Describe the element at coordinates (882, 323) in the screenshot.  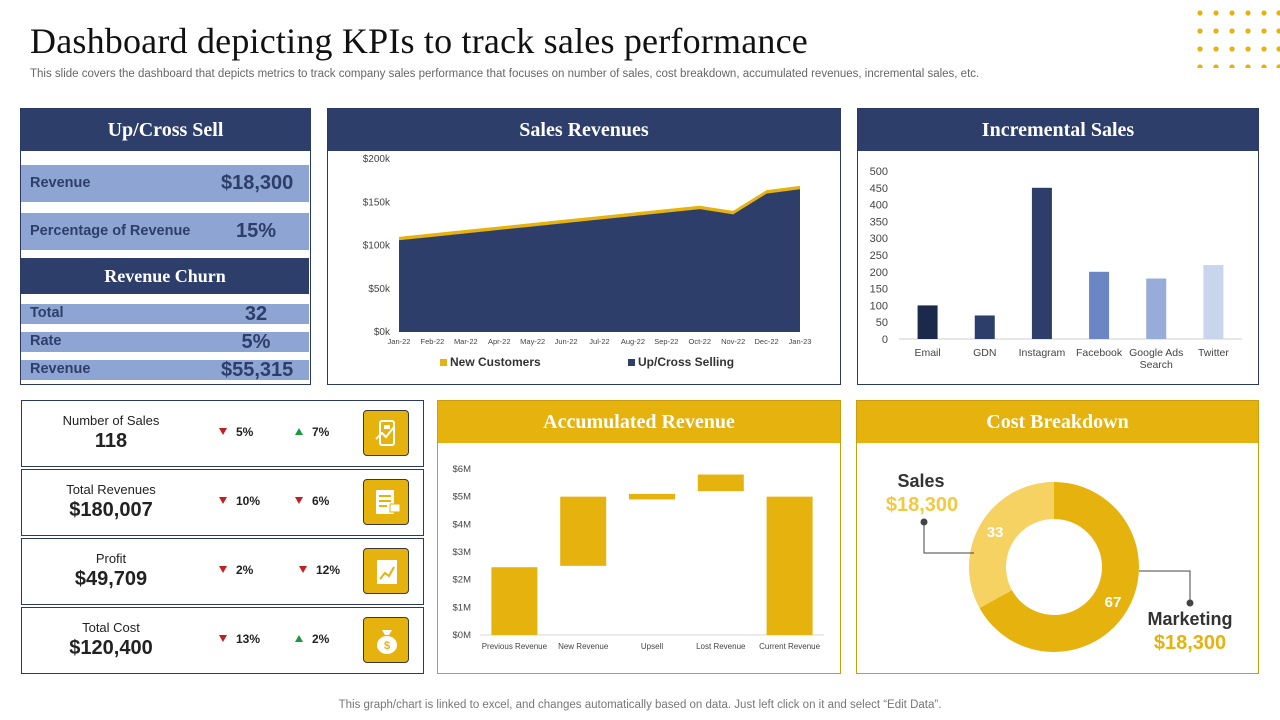
I see `y-tick-label: 50` at that location.